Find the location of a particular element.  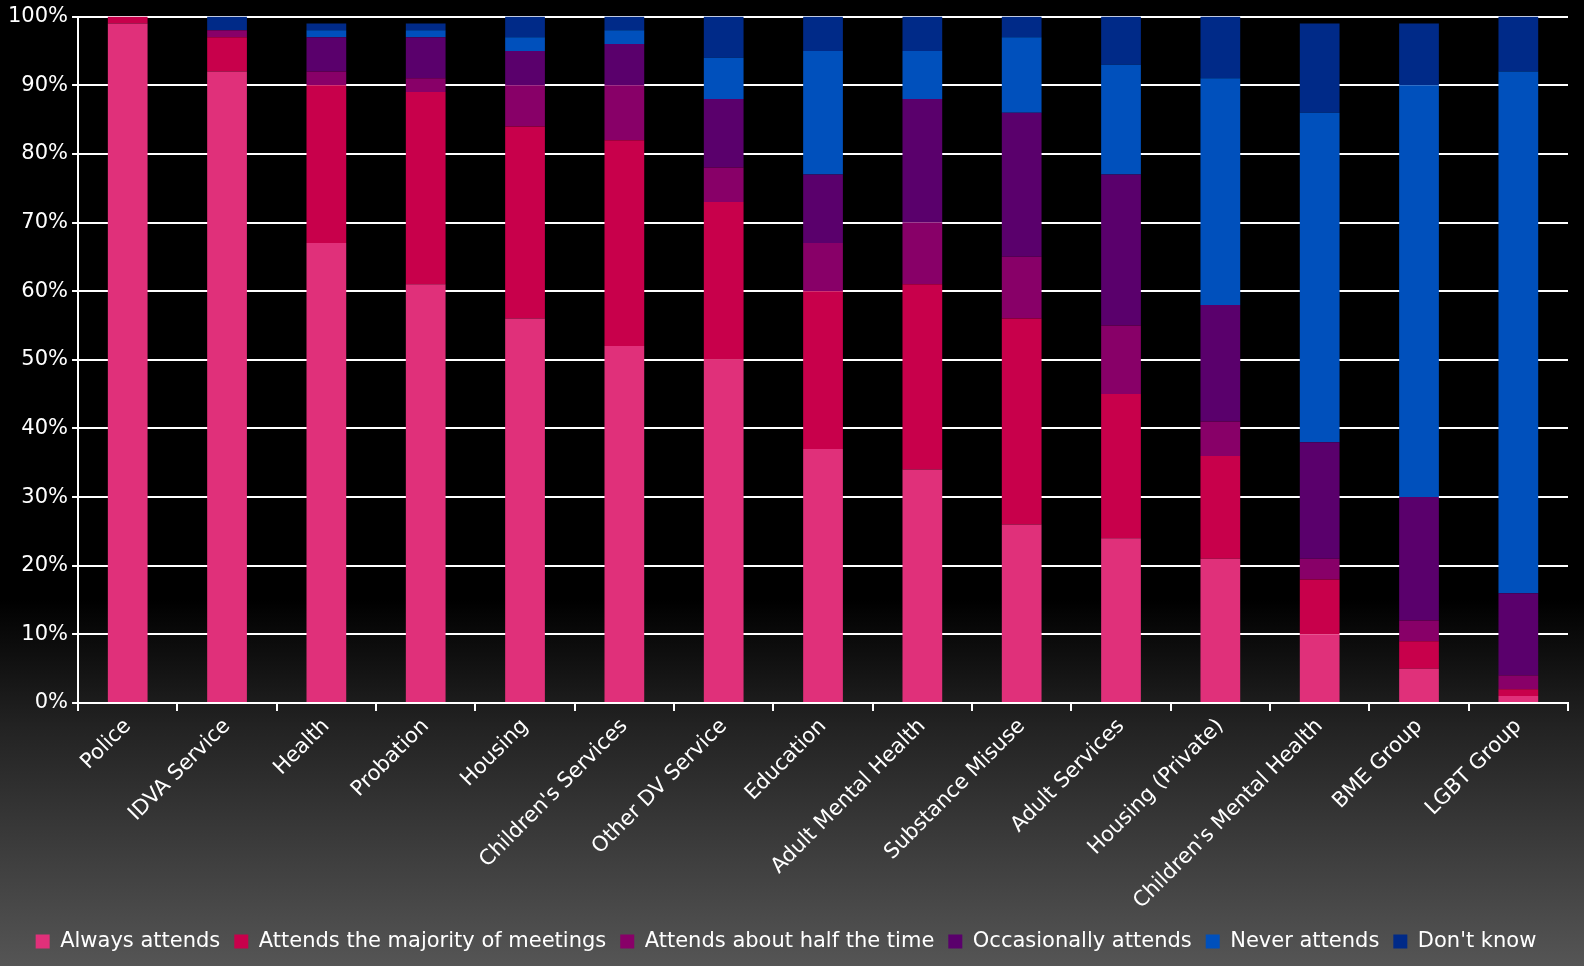

legend-label: Occasionally attends is located at coordinates (1082, 939).